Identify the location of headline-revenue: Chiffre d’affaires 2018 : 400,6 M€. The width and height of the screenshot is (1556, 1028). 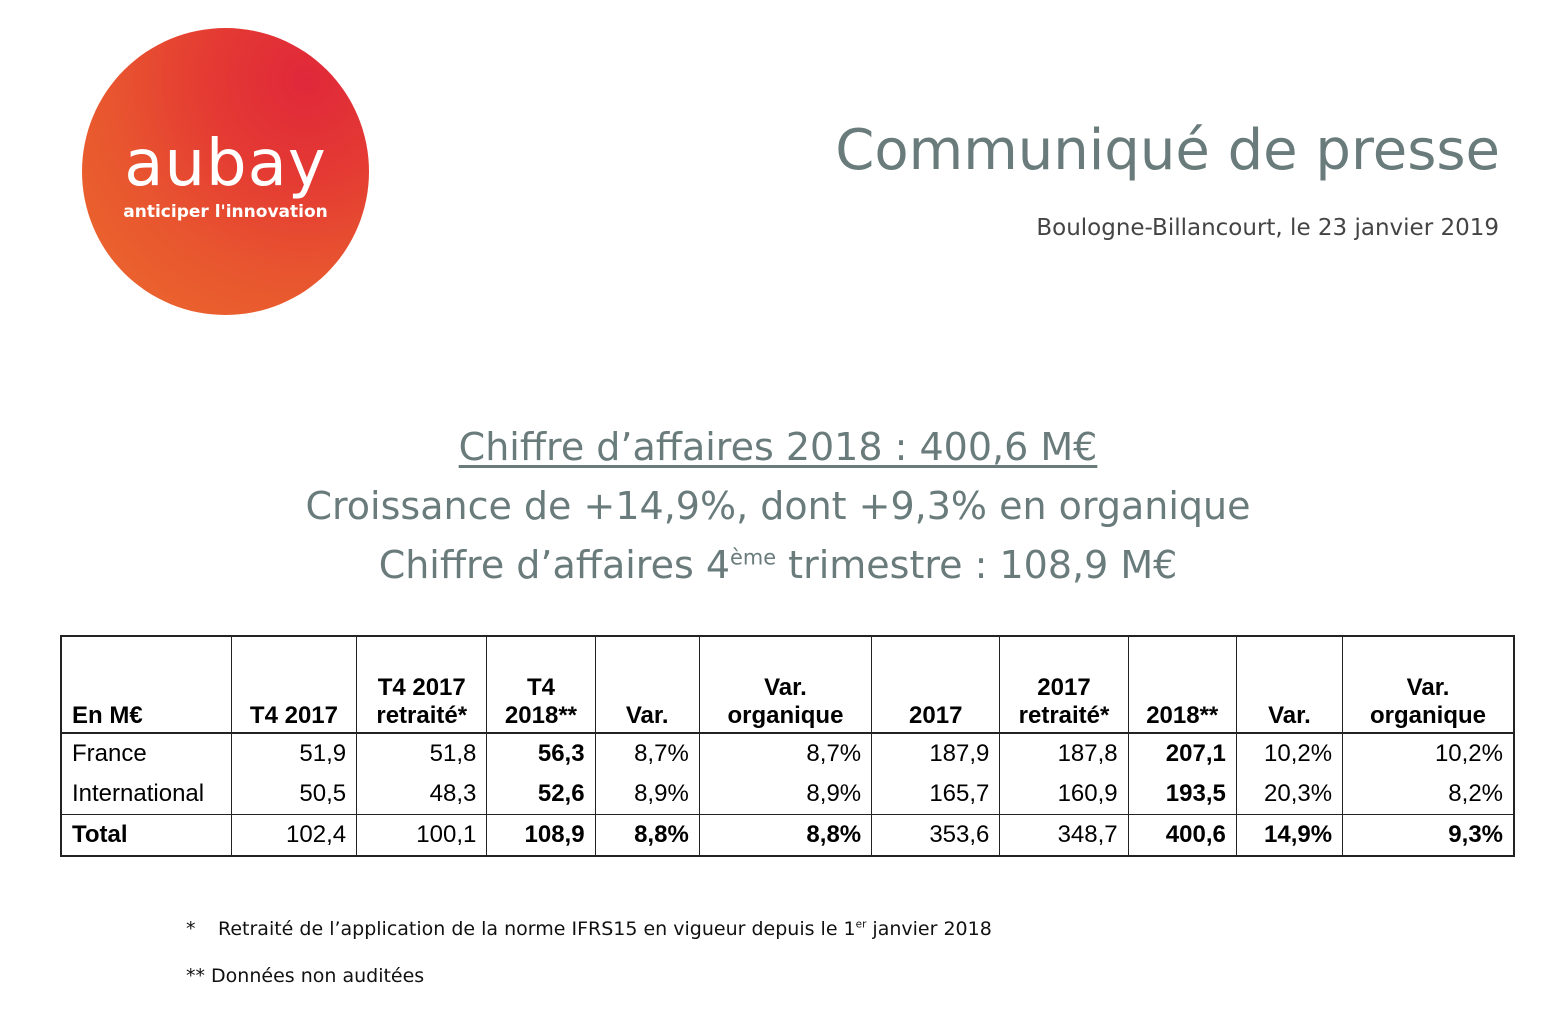
(778, 447).